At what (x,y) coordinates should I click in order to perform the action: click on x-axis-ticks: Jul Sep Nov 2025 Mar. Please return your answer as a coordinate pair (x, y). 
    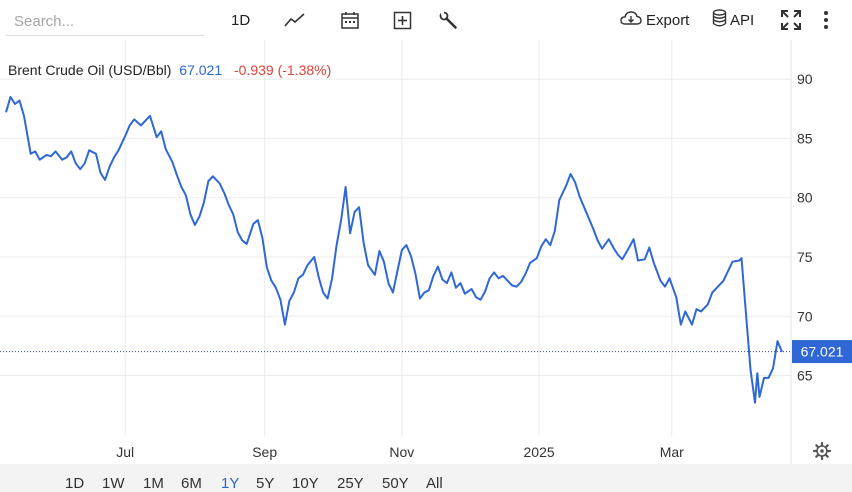
    Looking at the image, I should click on (400, 452).